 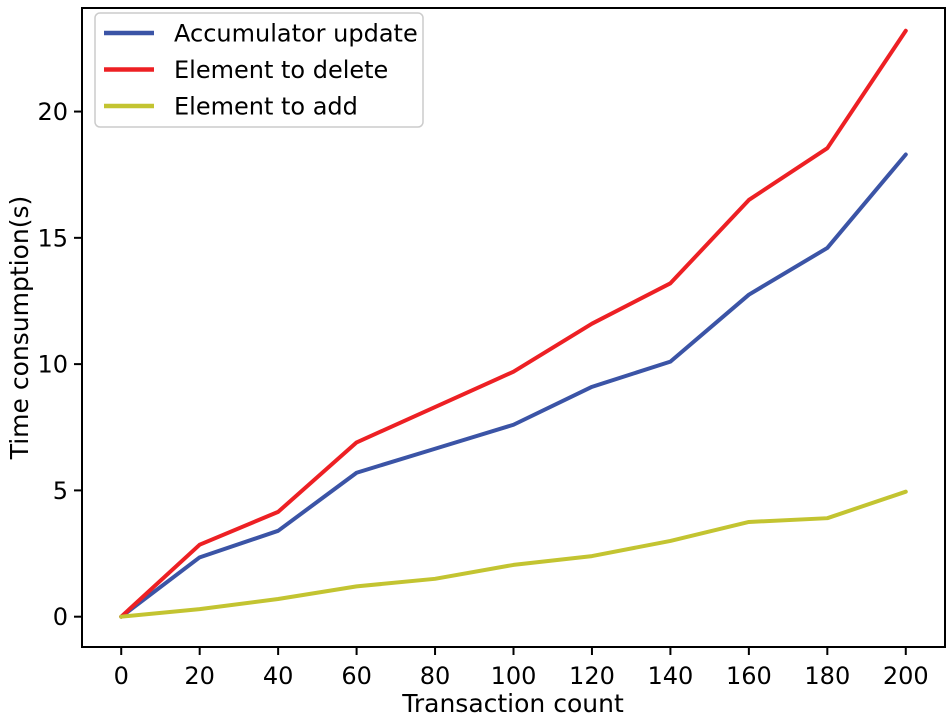 I want to click on x-tick-label: 120, so click(x=592, y=676).